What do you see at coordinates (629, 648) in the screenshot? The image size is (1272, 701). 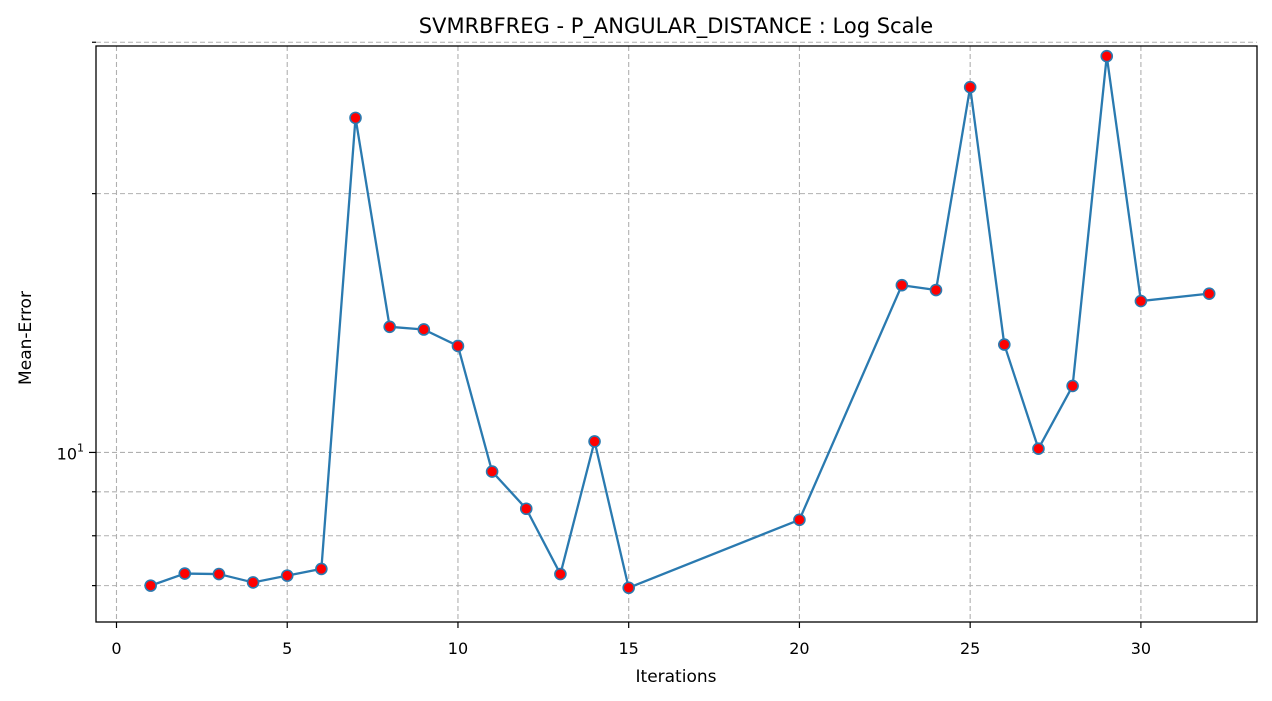 I see `x-tick-label: 15` at bounding box center [629, 648].